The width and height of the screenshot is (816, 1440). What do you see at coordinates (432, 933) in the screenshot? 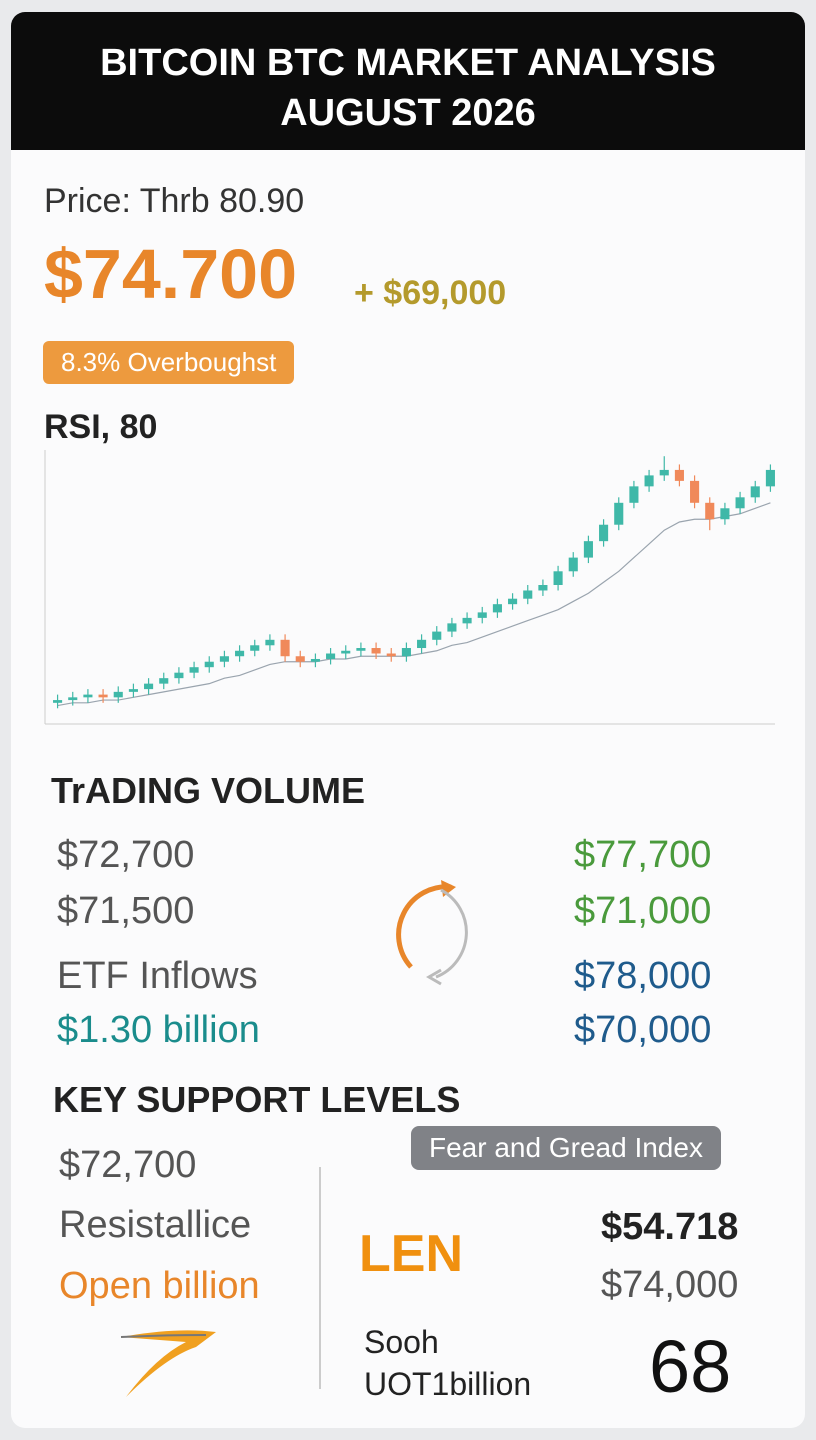
I see `cycle-icon` at bounding box center [432, 933].